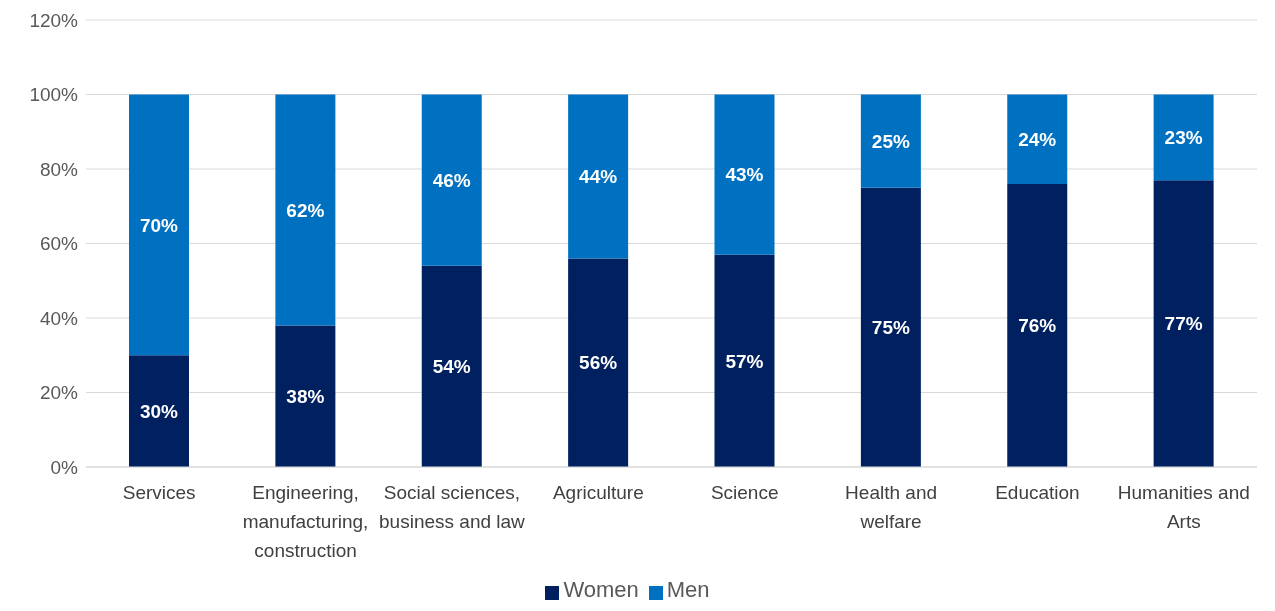  What do you see at coordinates (64, 467) in the screenshot?
I see `y-tick-label: 0%` at bounding box center [64, 467].